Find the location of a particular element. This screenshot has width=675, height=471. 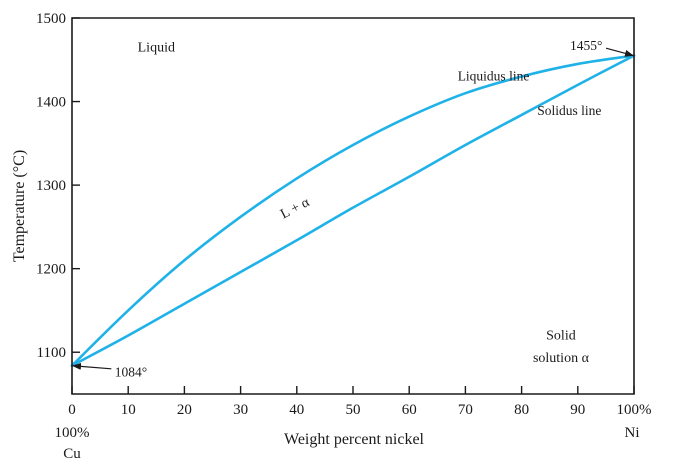

x-tick-label: 30 is located at coordinates (240, 410).